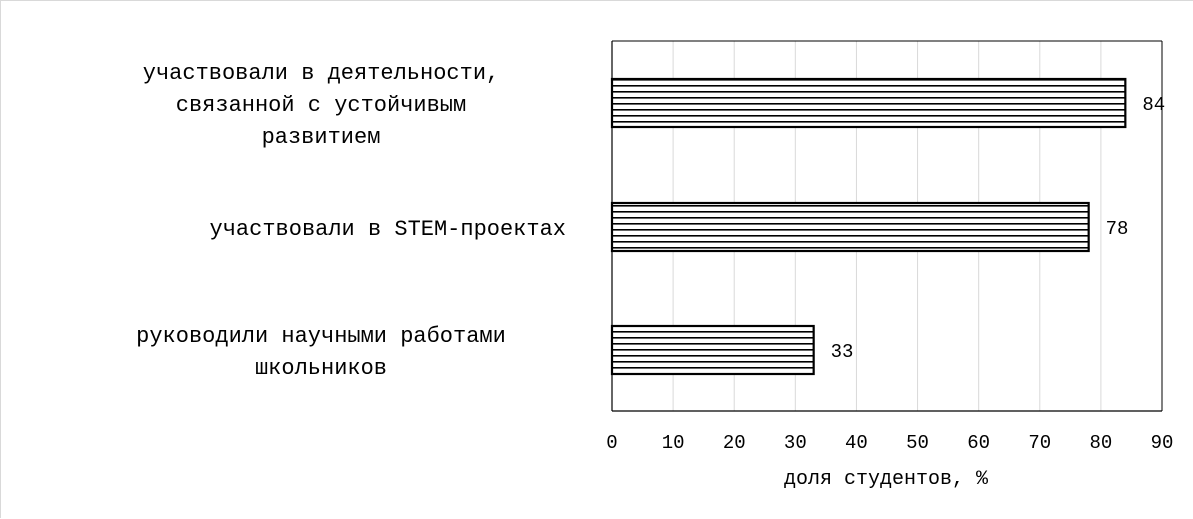 The width and height of the screenshot is (1193, 519). What do you see at coordinates (388, 229) in the screenshot?
I see `category-label: участвовали в STEM-проектах` at bounding box center [388, 229].